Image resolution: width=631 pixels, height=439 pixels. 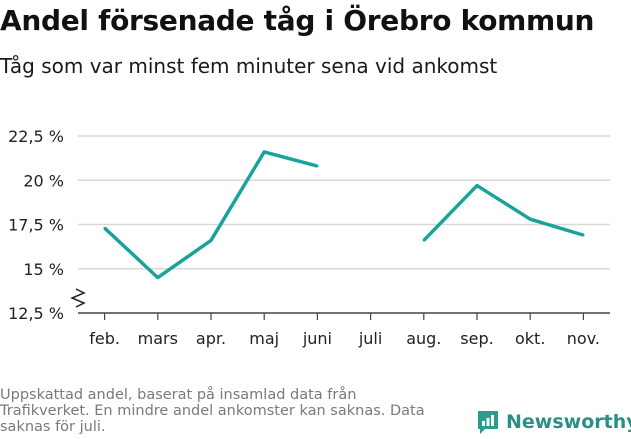 What do you see at coordinates (370, 338) in the screenshot?
I see `x-tick-label: juli` at bounding box center [370, 338].